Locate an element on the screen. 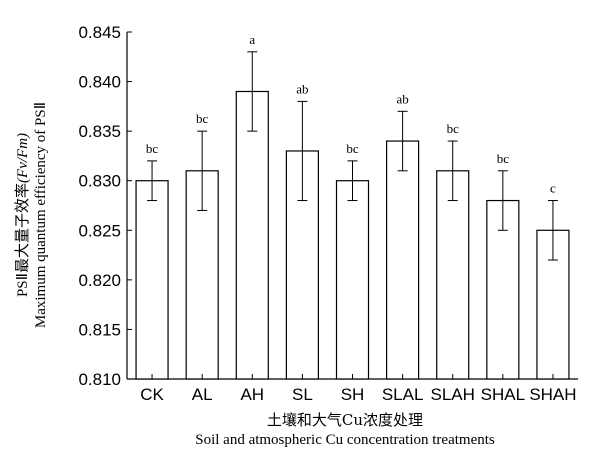 Image resolution: width=593 pixels, height=450 pixels. x-tick-label: SLAL is located at coordinates (403, 394).